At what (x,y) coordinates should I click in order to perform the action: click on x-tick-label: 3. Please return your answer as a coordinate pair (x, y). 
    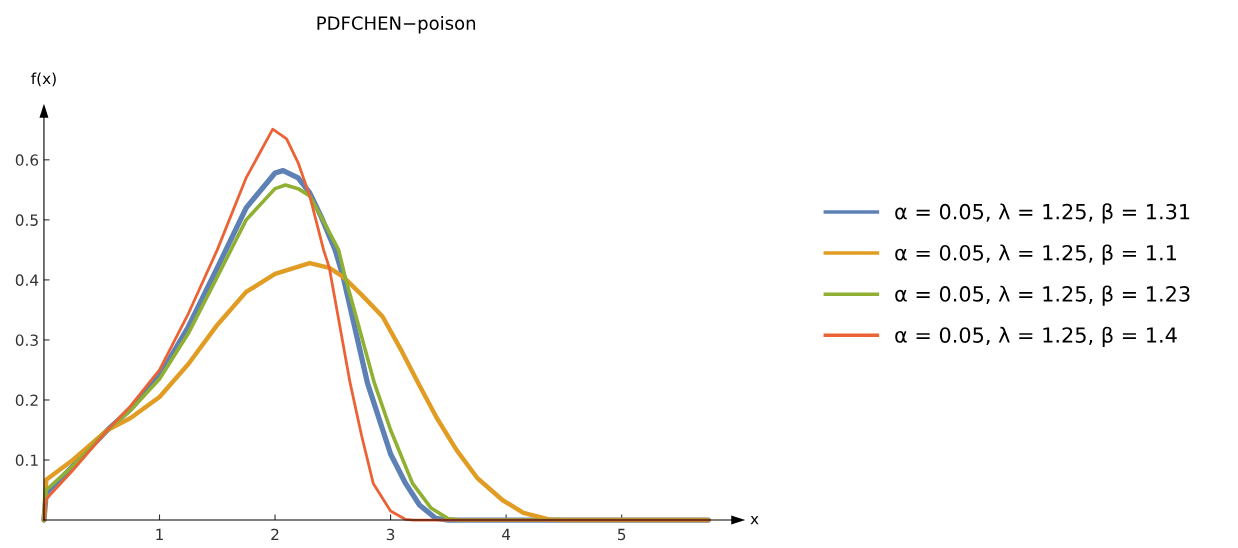
    Looking at the image, I should click on (390, 534).